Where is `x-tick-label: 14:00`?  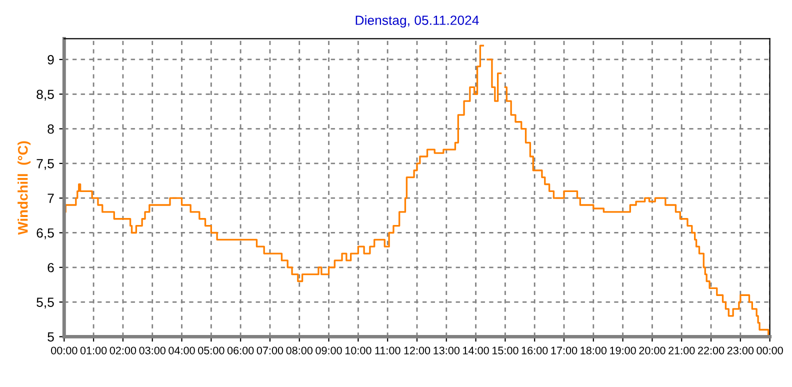
x-tick-label: 14:00 is located at coordinates (476, 350).